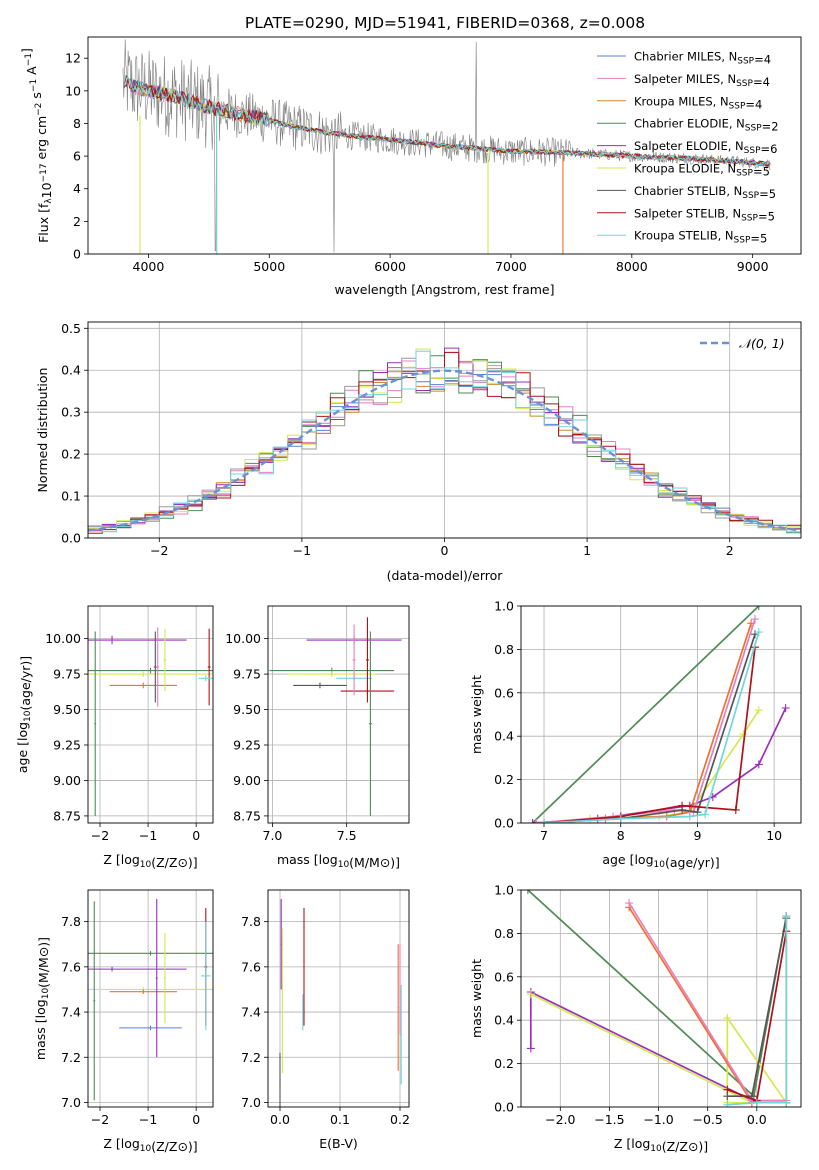  Describe the element at coordinates (67, 744) in the screenshot. I see `y-tick-label: 9.25` at that location.